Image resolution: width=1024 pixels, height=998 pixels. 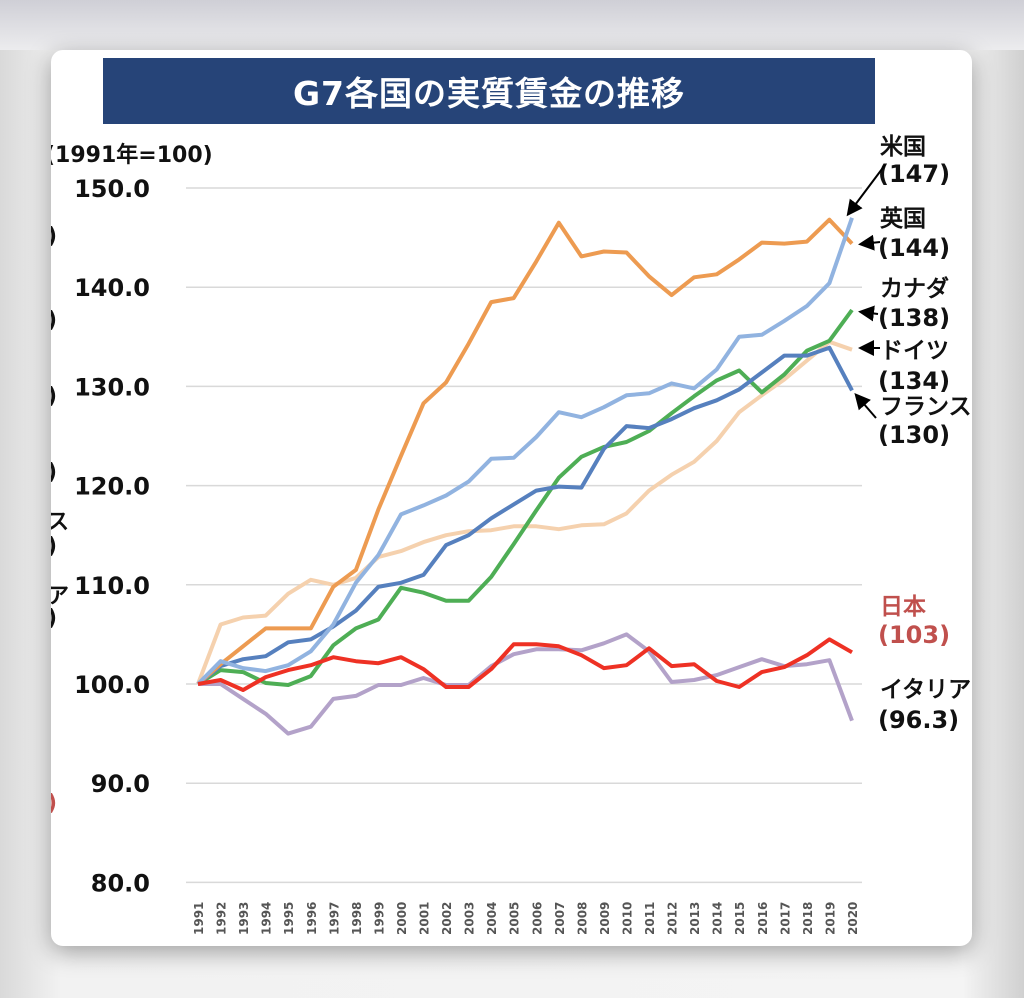 I want to click on series-value-label: (96.3), so click(x=918, y=720).